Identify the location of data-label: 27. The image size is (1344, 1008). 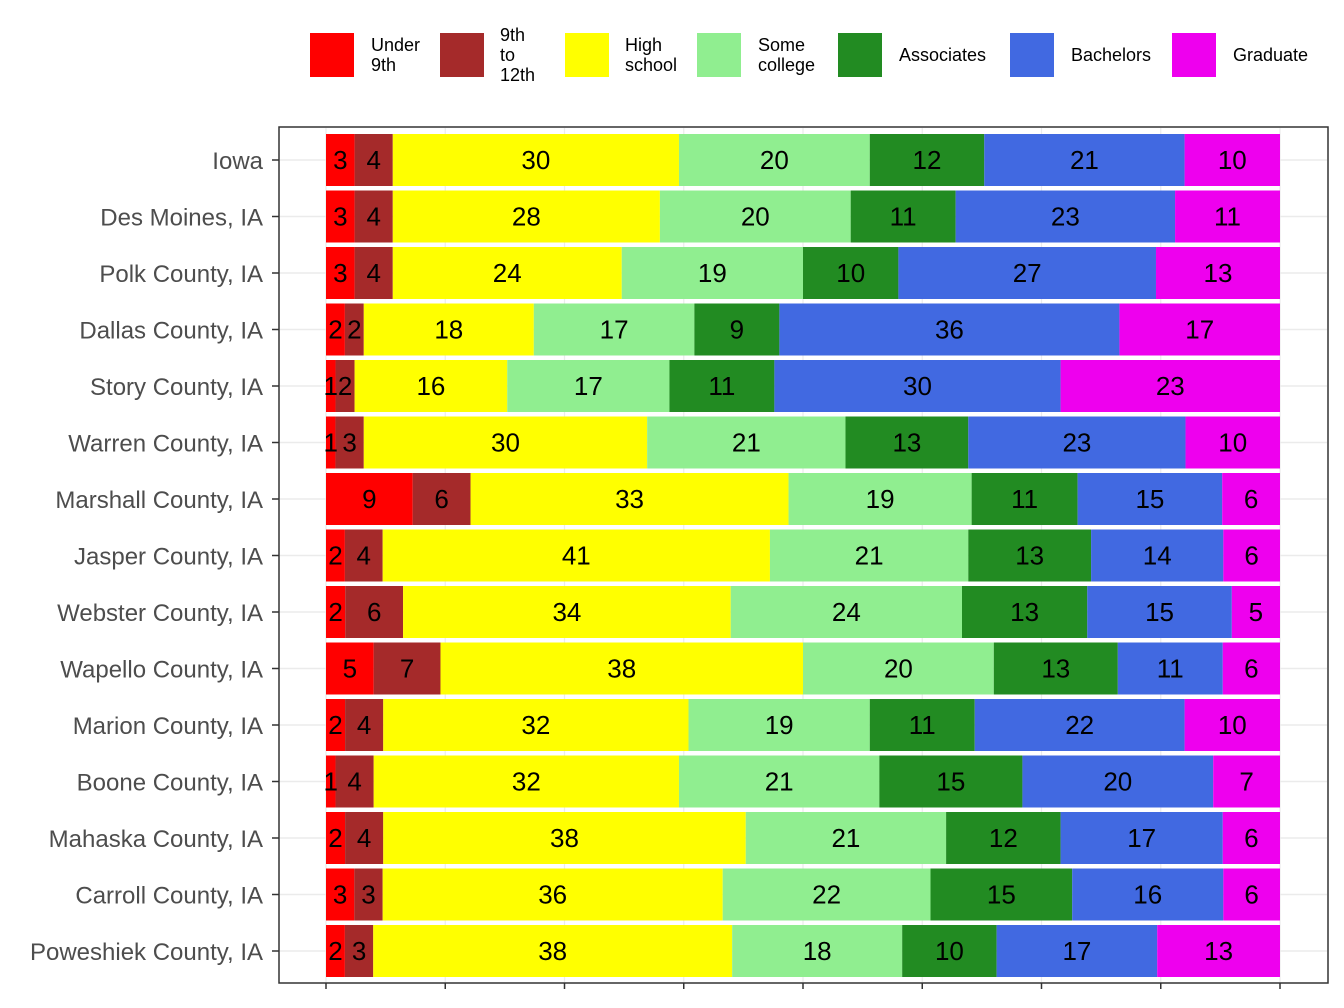
(1027, 273).